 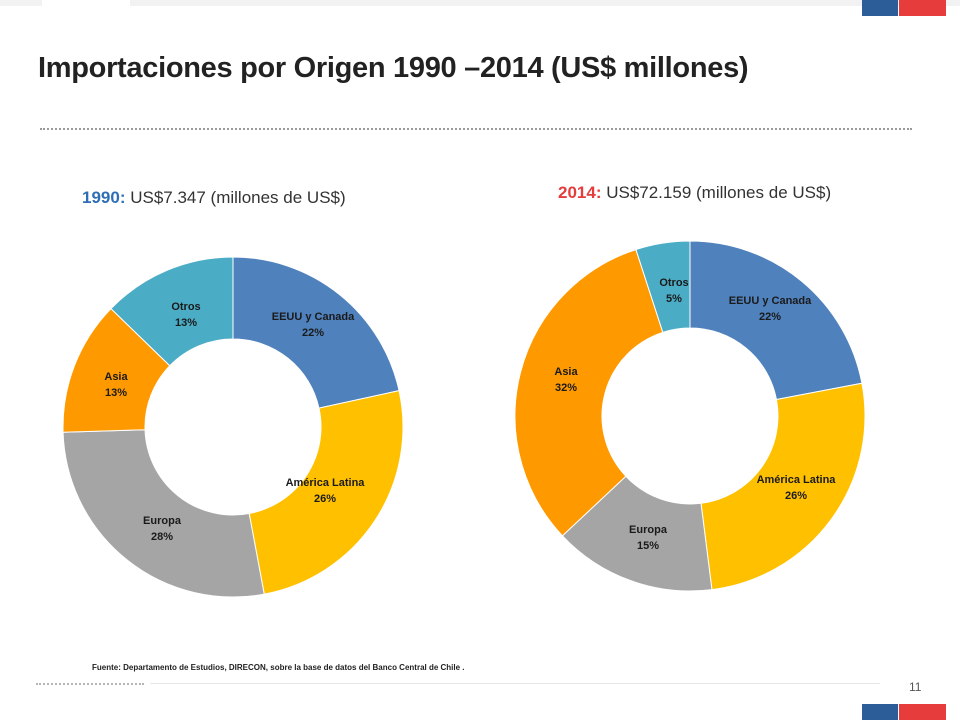 I want to click on subtitle-2014-year: 2014:, so click(x=580, y=192).